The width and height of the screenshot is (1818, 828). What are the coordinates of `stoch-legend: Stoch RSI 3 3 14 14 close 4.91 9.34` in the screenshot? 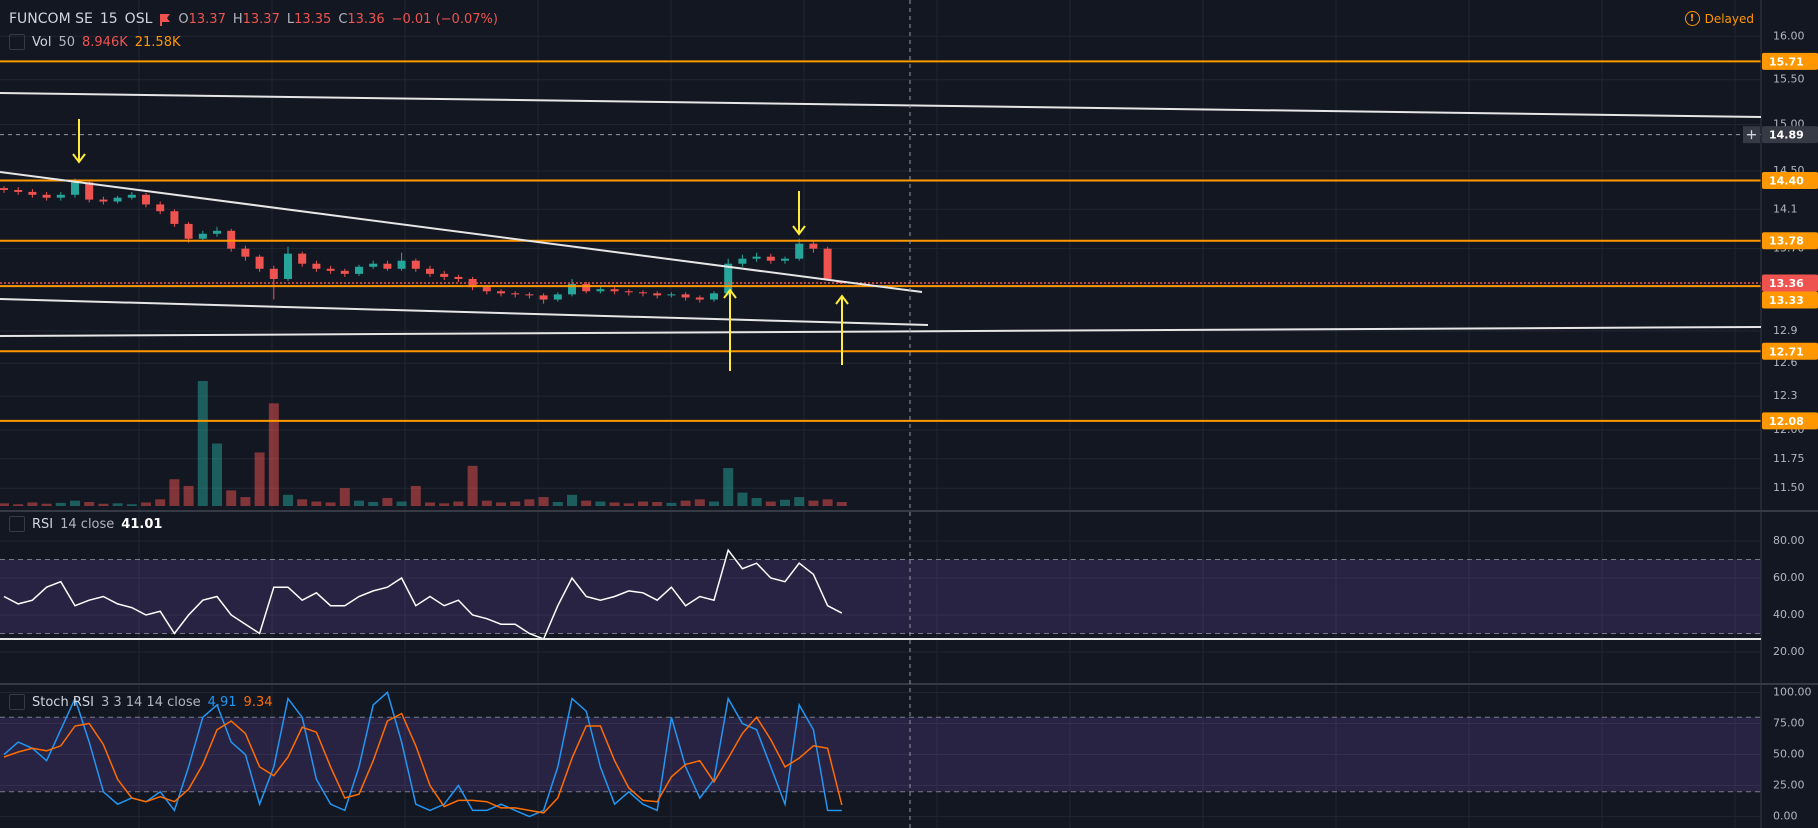 It's located at (141, 702).